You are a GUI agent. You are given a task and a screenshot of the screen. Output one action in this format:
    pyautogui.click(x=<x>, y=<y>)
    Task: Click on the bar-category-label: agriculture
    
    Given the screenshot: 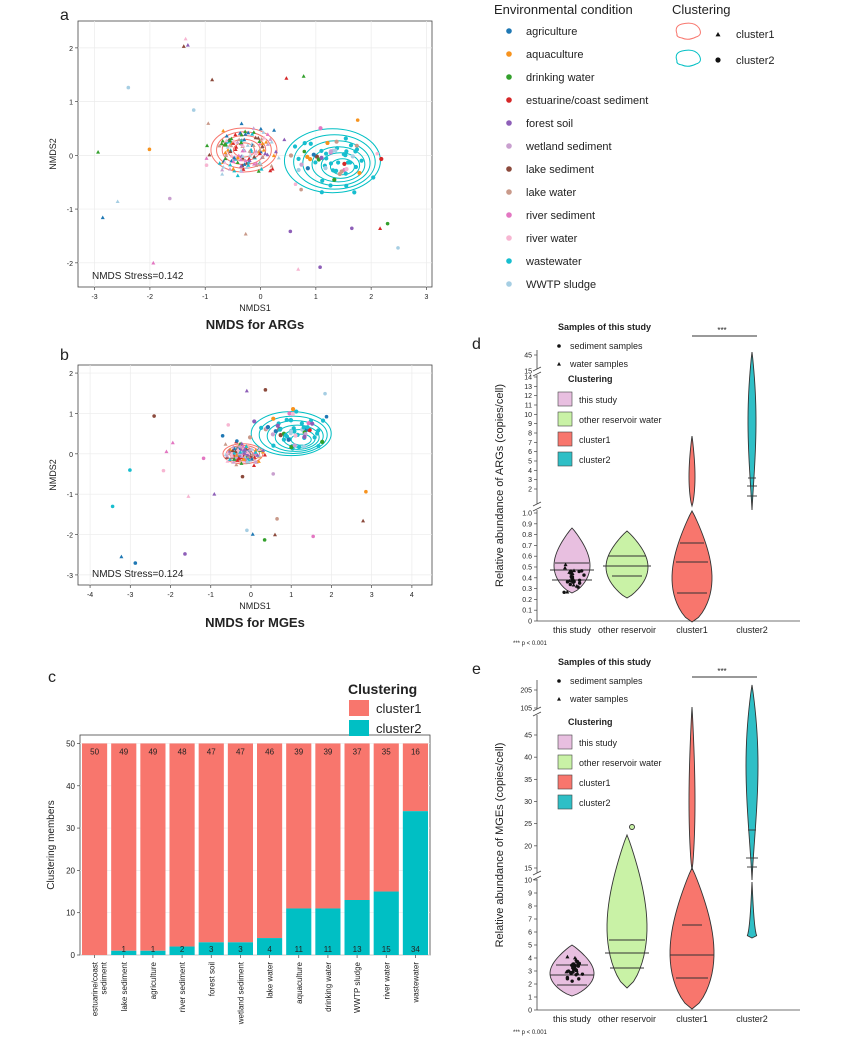 What is the action you would take?
    pyautogui.click(x=153, y=980)
    